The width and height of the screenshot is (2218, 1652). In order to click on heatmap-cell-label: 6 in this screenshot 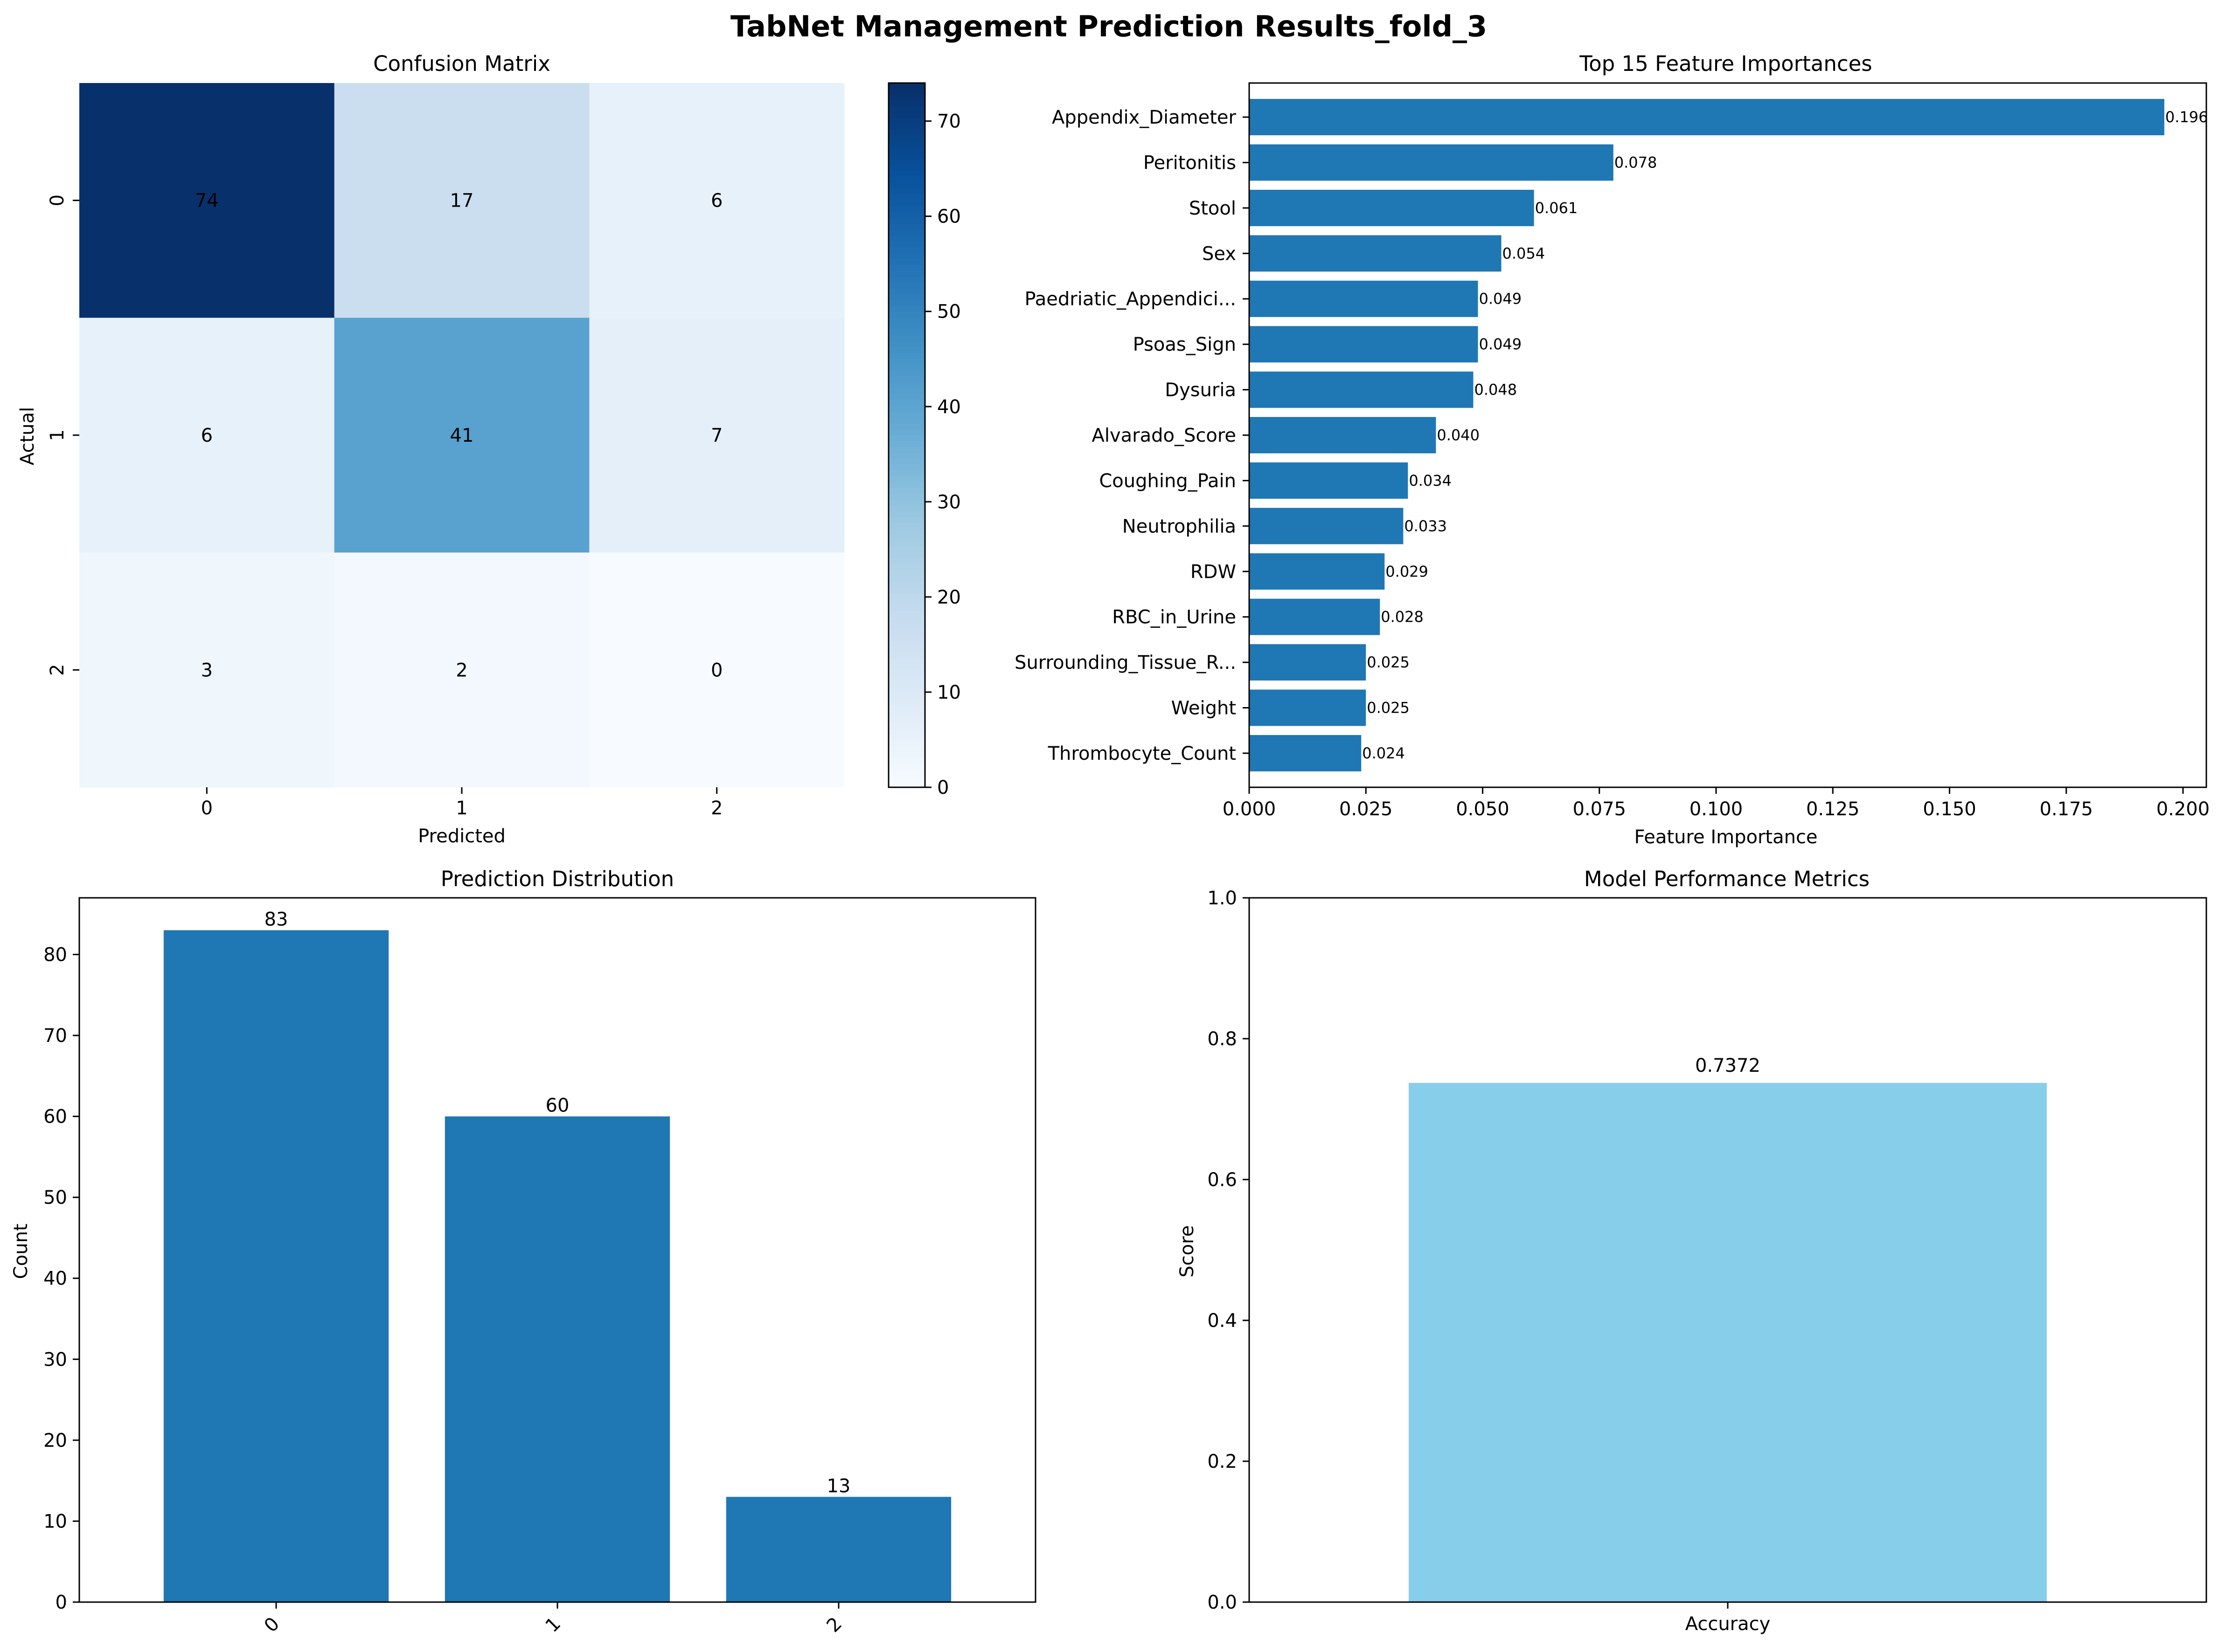, I will do `click(717, 201)`.